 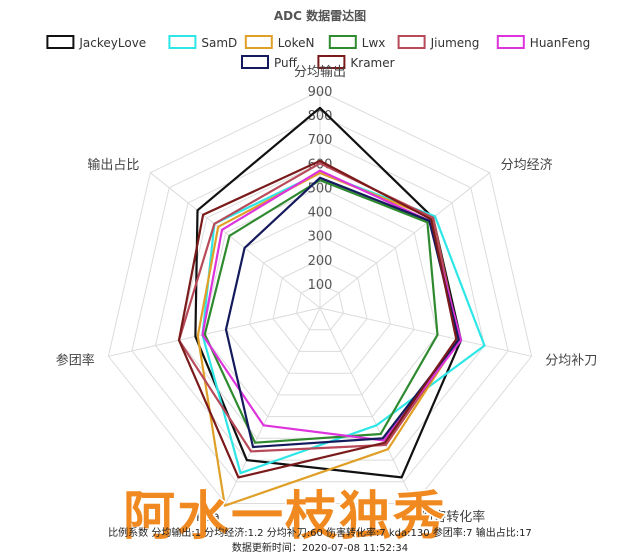 What do you see at coordinates (286, 63) in the screenshot?
I see `legend-label: Puff` at bounding box center [286, 63].